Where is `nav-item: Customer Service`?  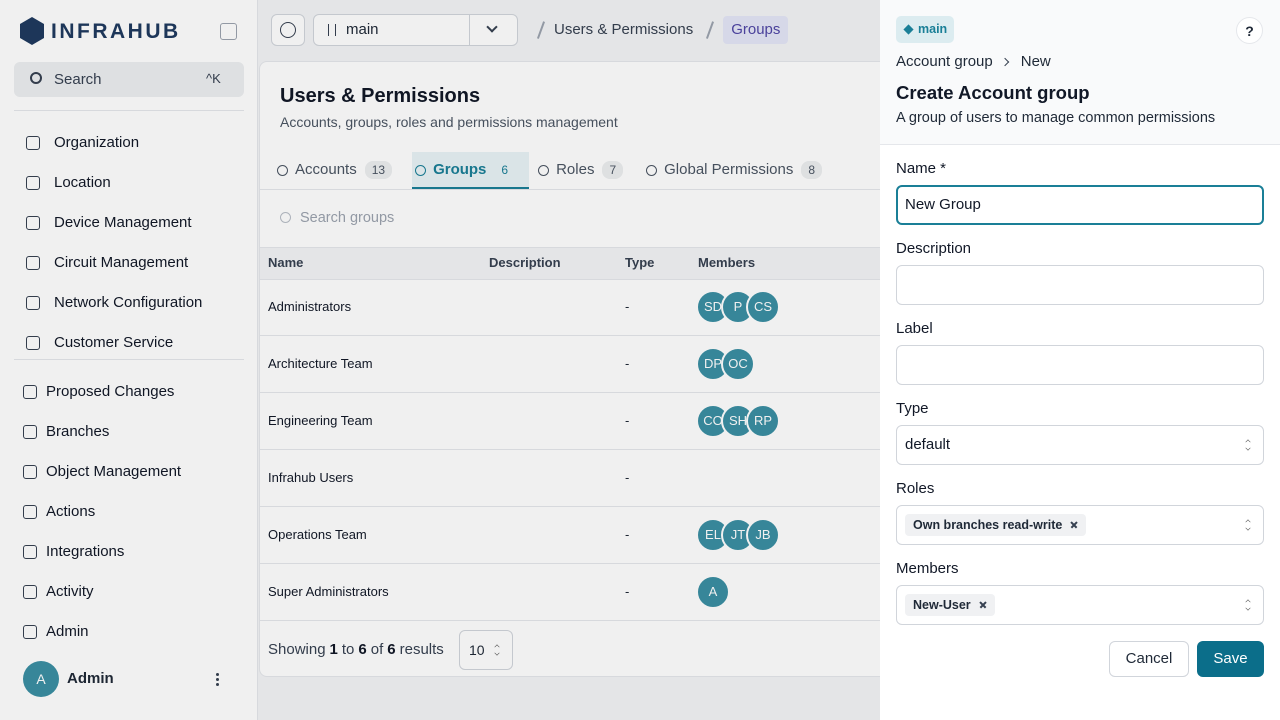 nav-item: Customer Service is located at coordinates (114, 342).